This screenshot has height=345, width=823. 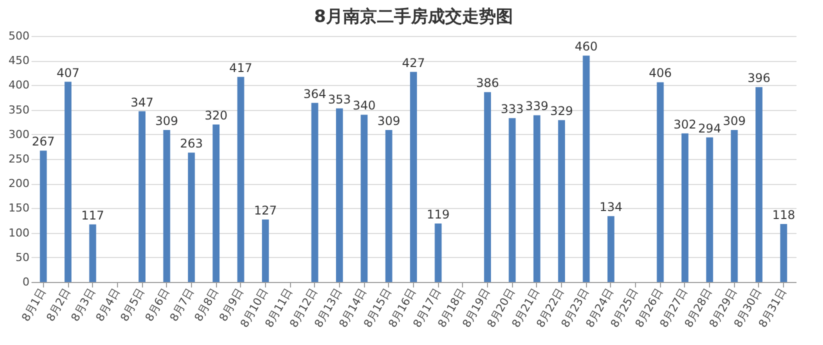 I want to click on y-tick-label: 0, so click(x=26, y=282).